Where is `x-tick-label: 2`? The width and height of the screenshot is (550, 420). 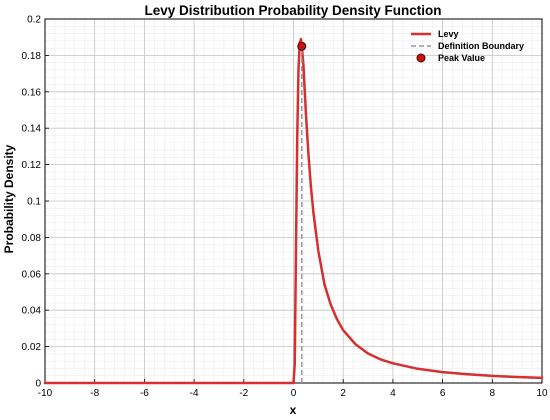 x-tick-label: 2 is located at coordinates (343, 393).